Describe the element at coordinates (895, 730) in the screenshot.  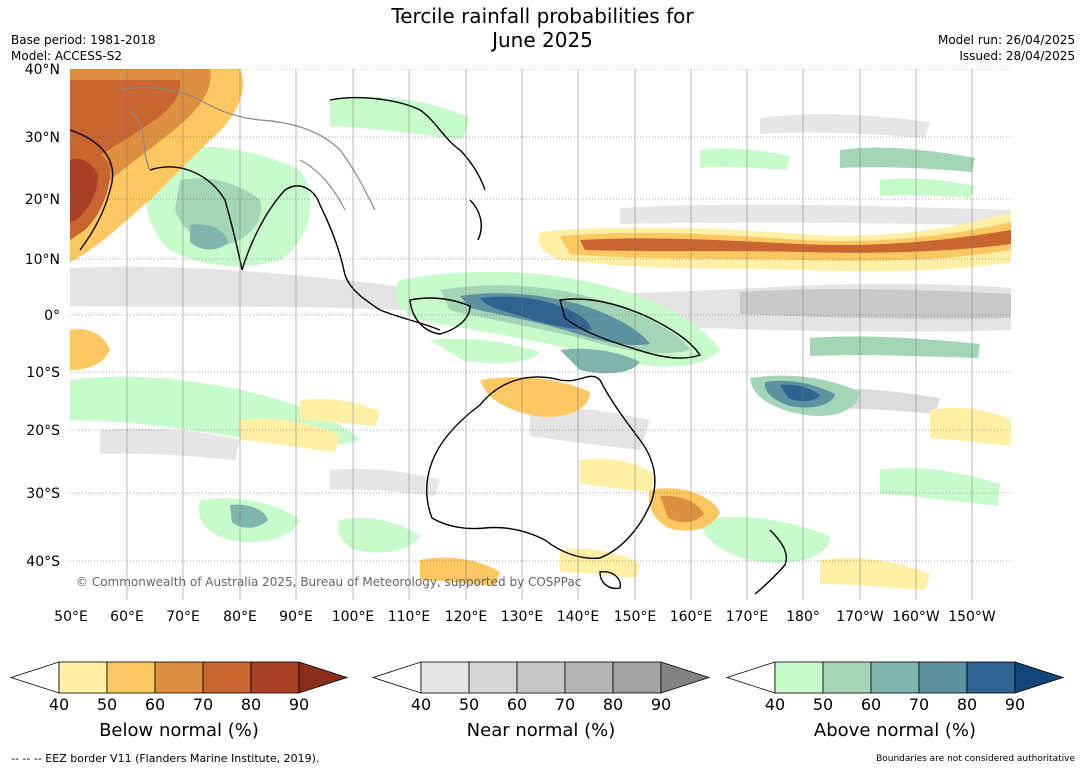
I see `colorbar-above-title: Above normal (%)` at that location.